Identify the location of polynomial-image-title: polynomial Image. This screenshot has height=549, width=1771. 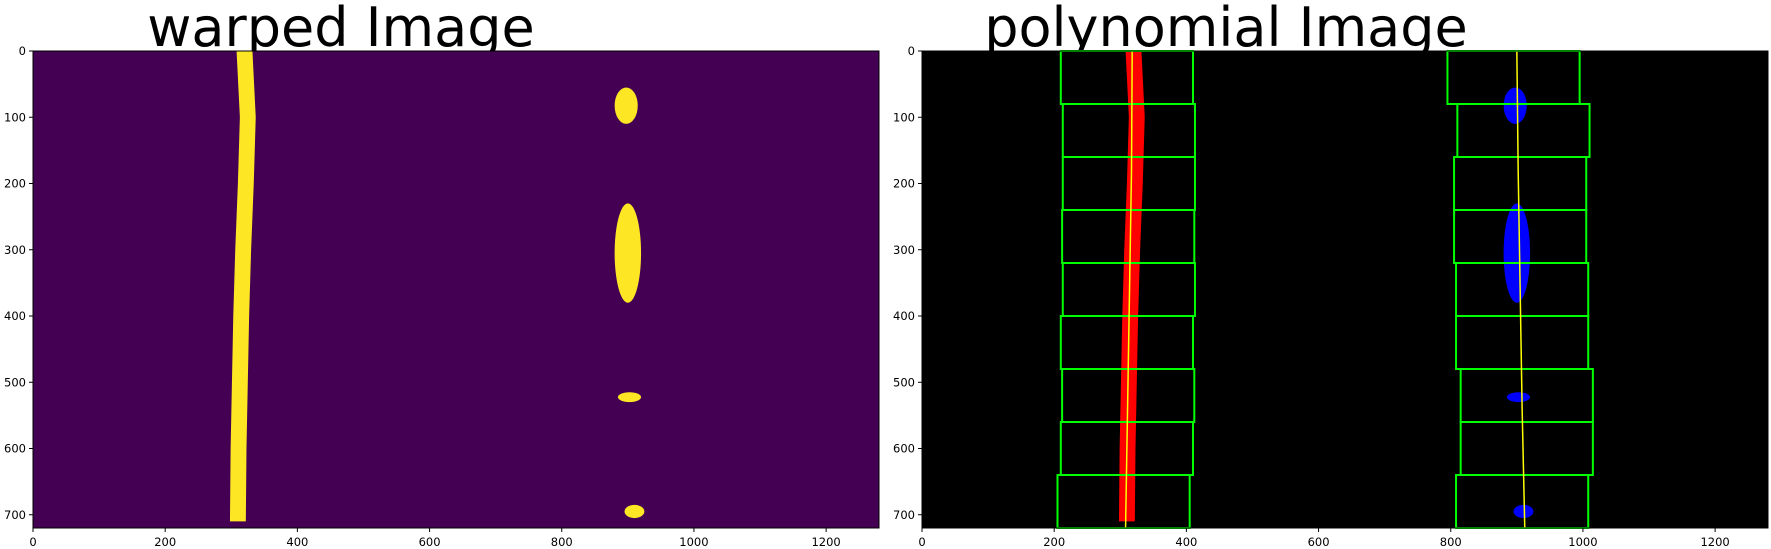
(1226, 29).